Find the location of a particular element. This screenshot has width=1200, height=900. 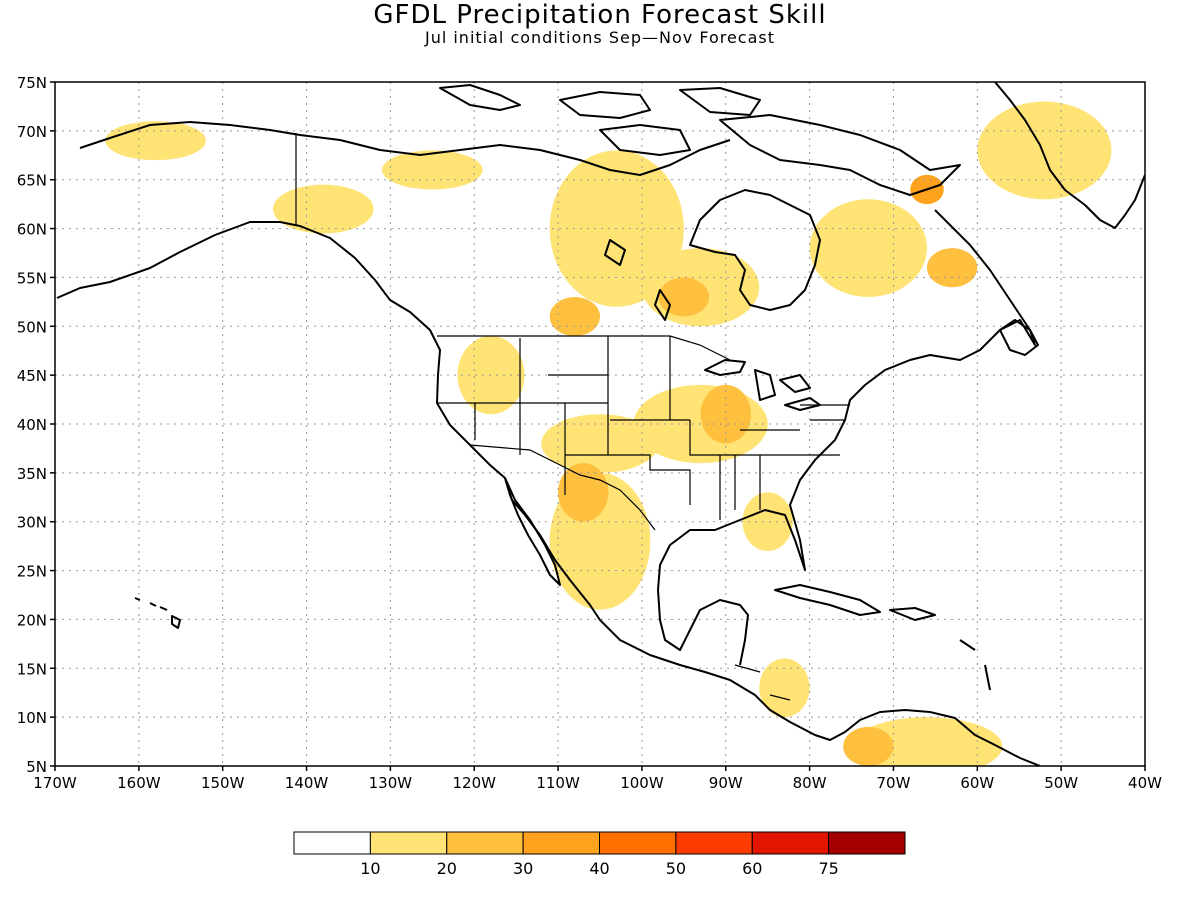

arctic-islands is located at coordinates (700, 140).